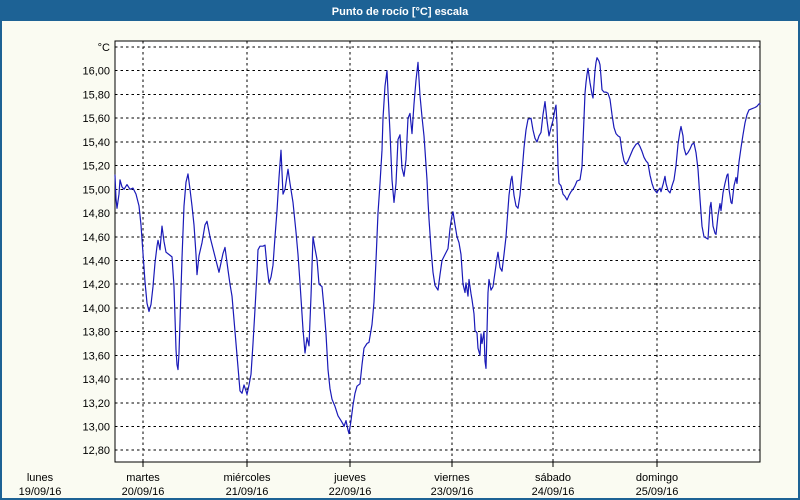  I want to click on x-axis-weekday-label: sábado, so click(553, 478).